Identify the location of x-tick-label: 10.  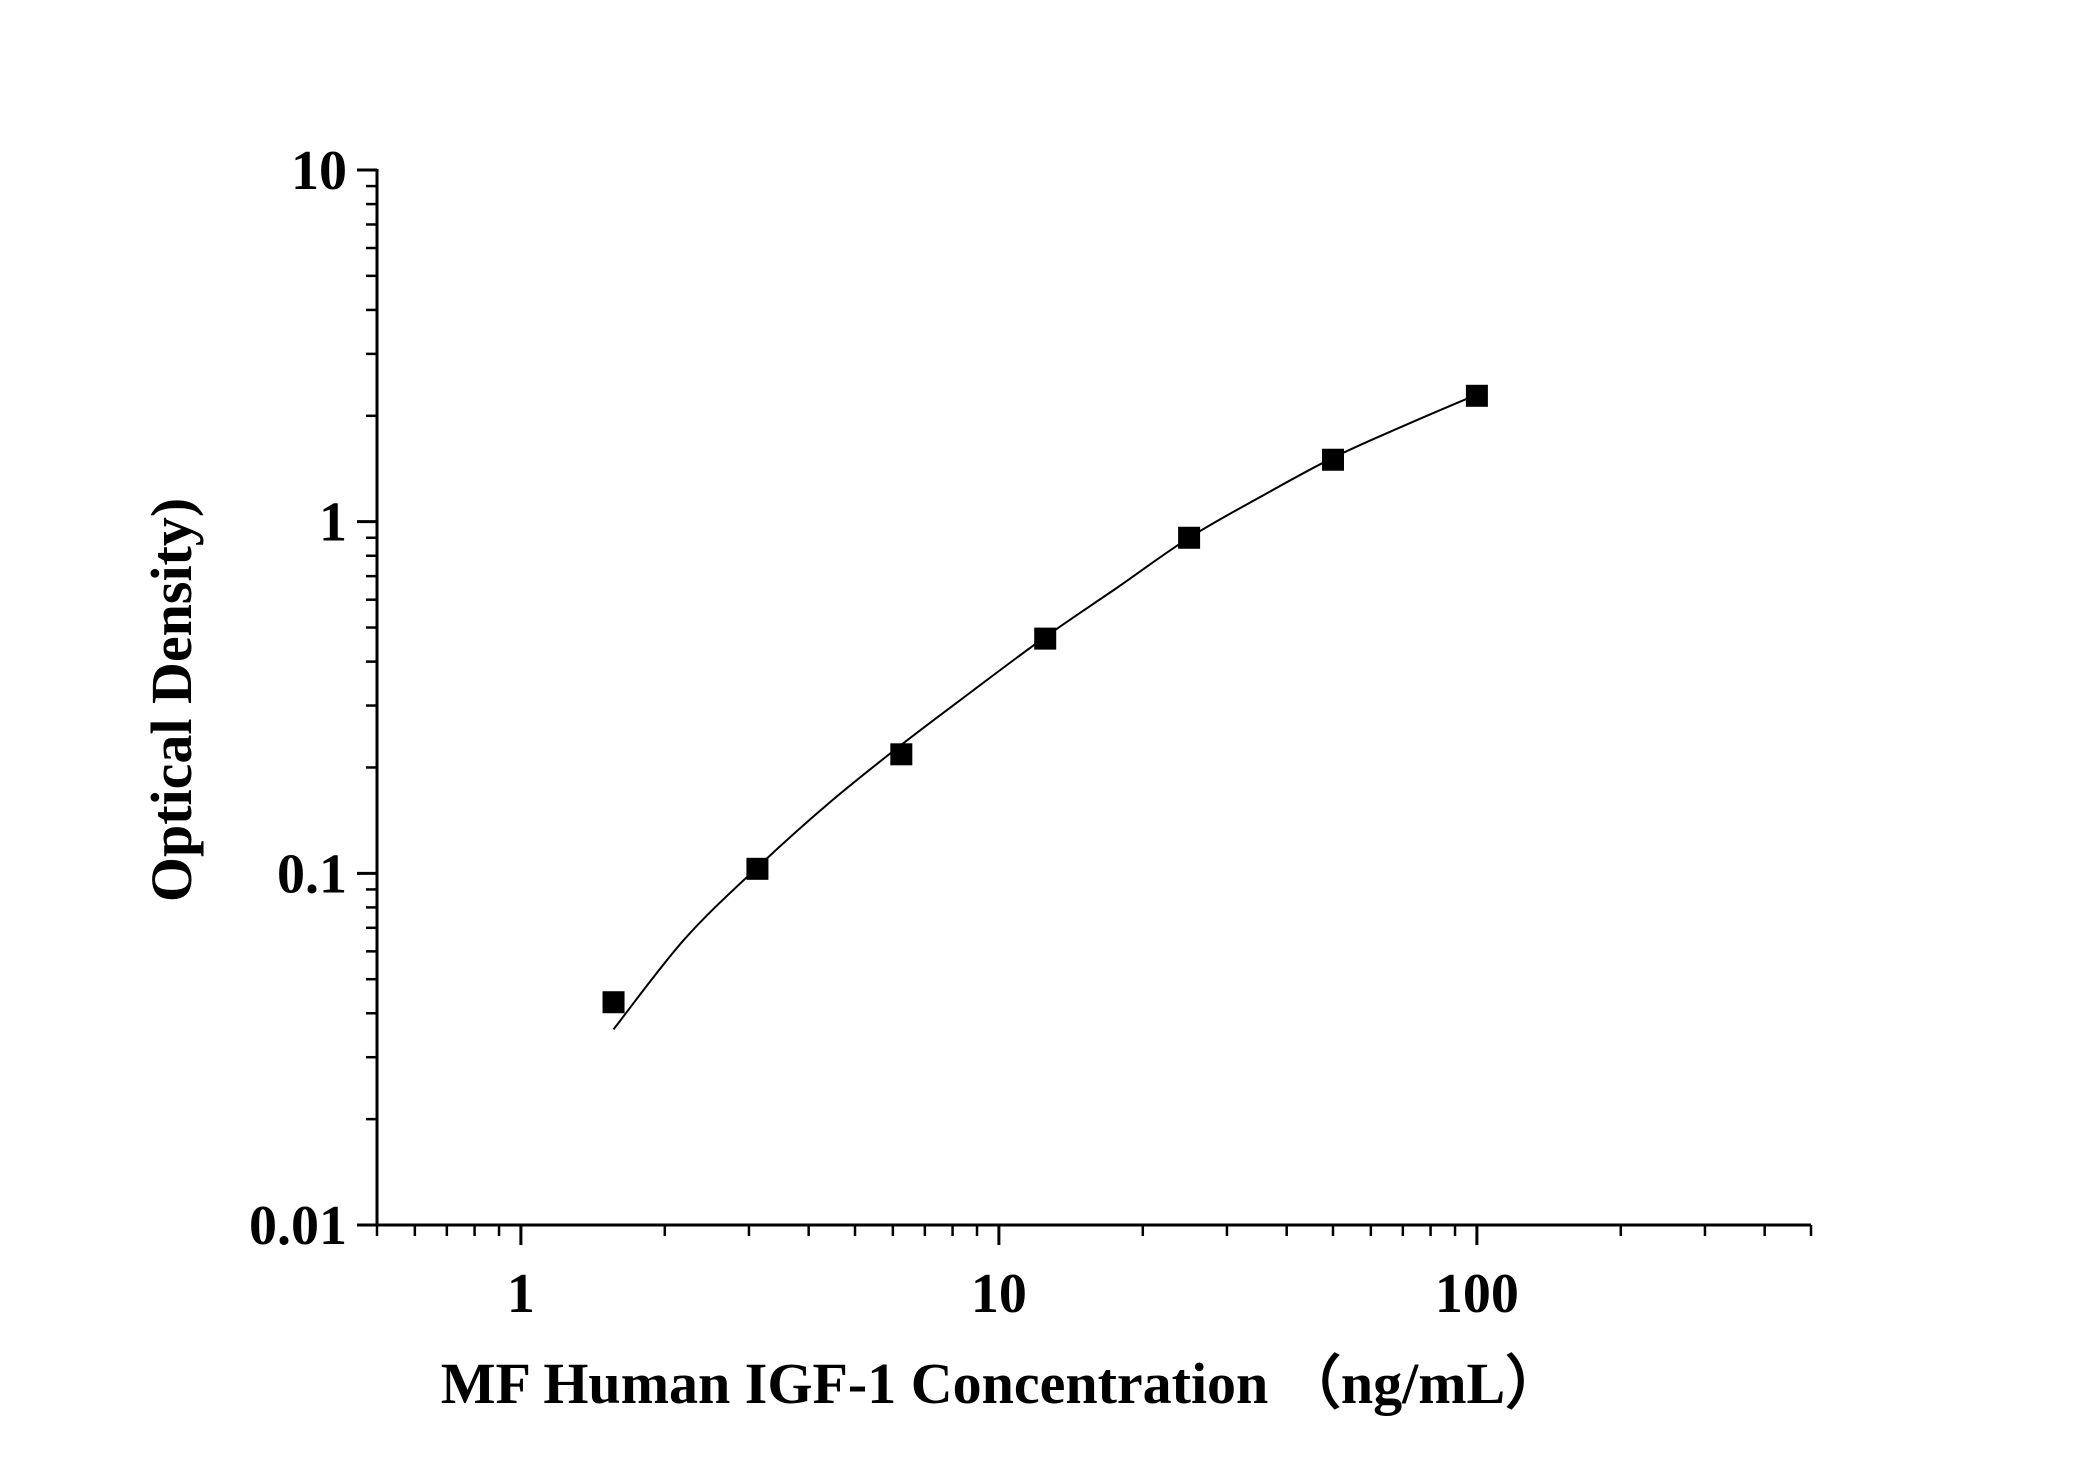
(999, 1294).